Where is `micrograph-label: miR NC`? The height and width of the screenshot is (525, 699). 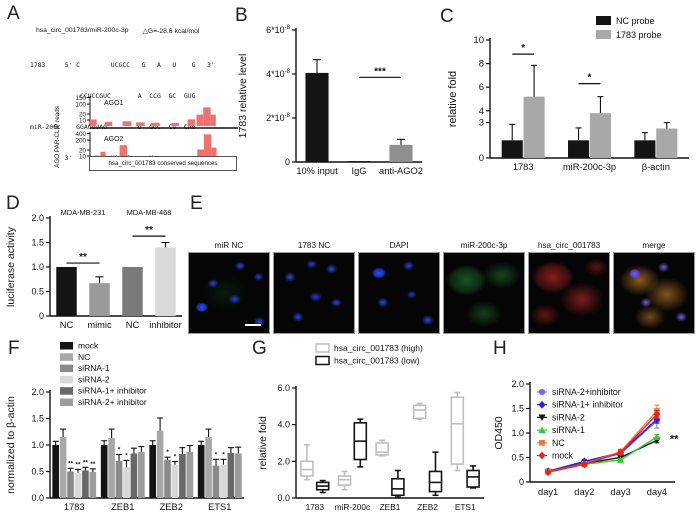
micrograph-label: miR NC is located at coordinates (229, 245).